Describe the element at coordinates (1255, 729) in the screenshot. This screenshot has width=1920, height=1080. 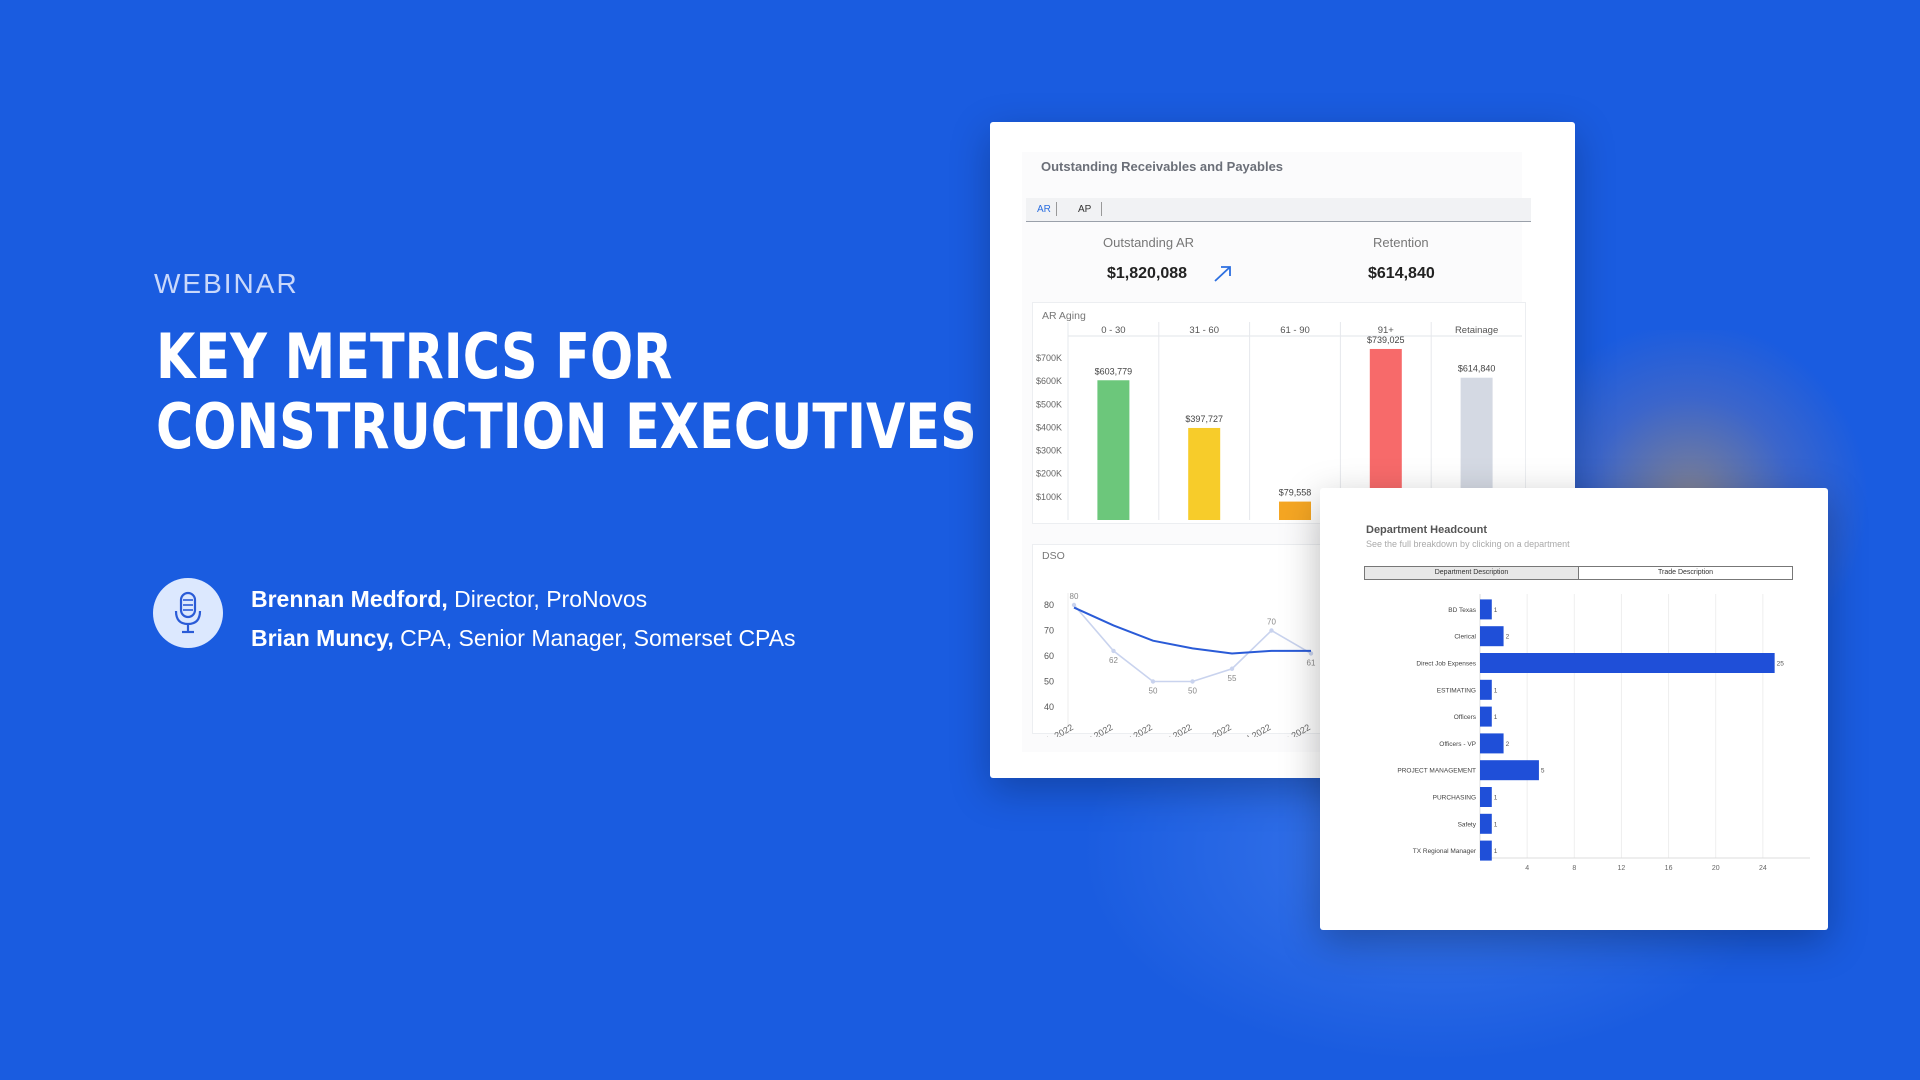
I see `dso-x-tick-label: Jul-2022` at that location.